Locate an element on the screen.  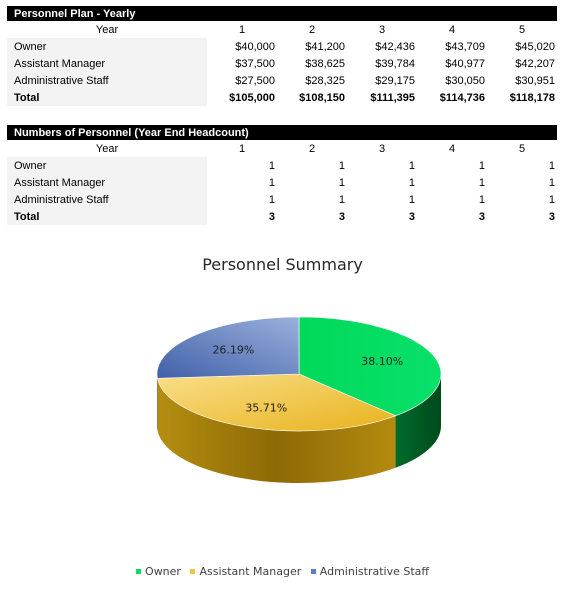
legend-swatch-administrative-staff is located at coordinates (313, 571).